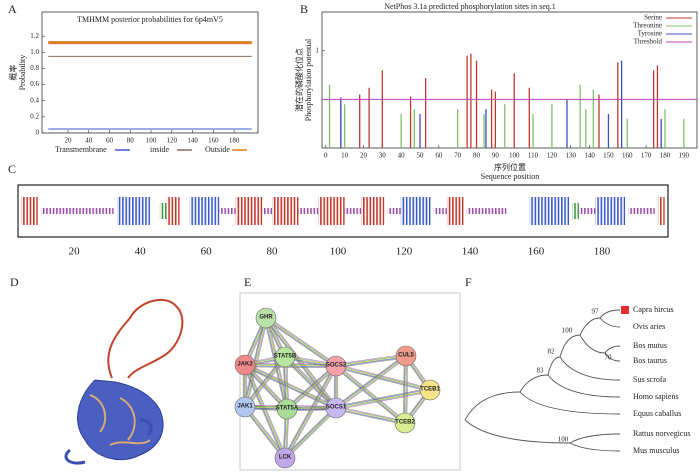 The width and height of the screenshot is (700, 472). What do you see at coordinates (120, 420) in the screenshot?
I see `coil` at bounding box center [120, 420].